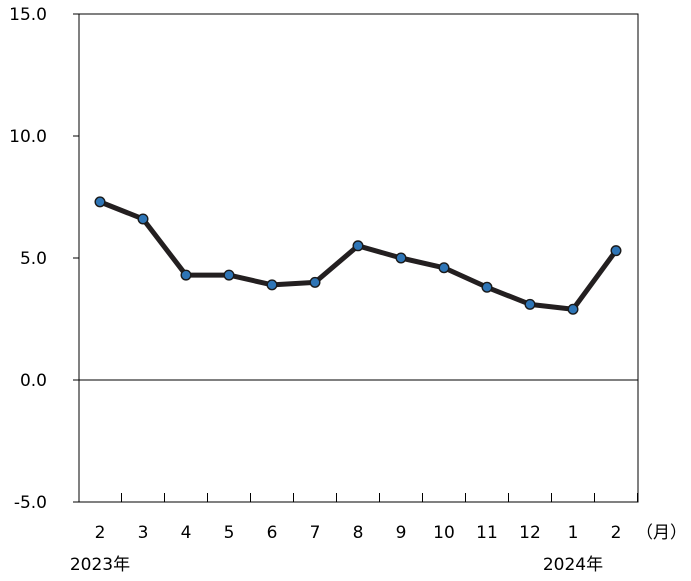 The height and width of the screenshot is (581, 691). I want to click on x-tick-label: 4, so click(186, 533).